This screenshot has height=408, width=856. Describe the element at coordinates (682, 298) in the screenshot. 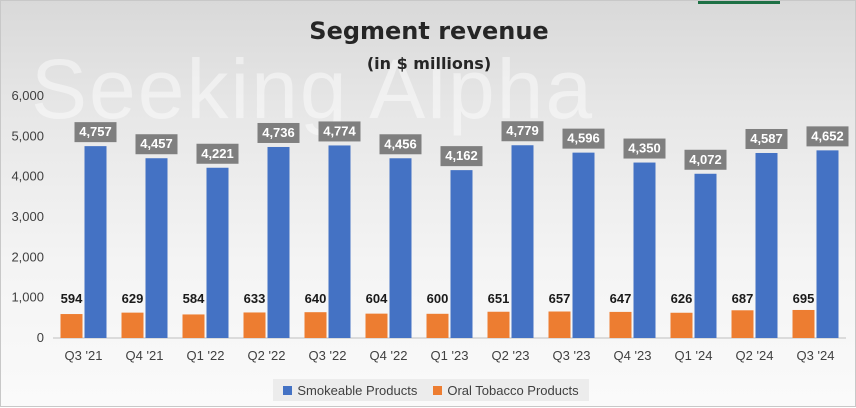

I see `data-label-oral: 626` at that location.